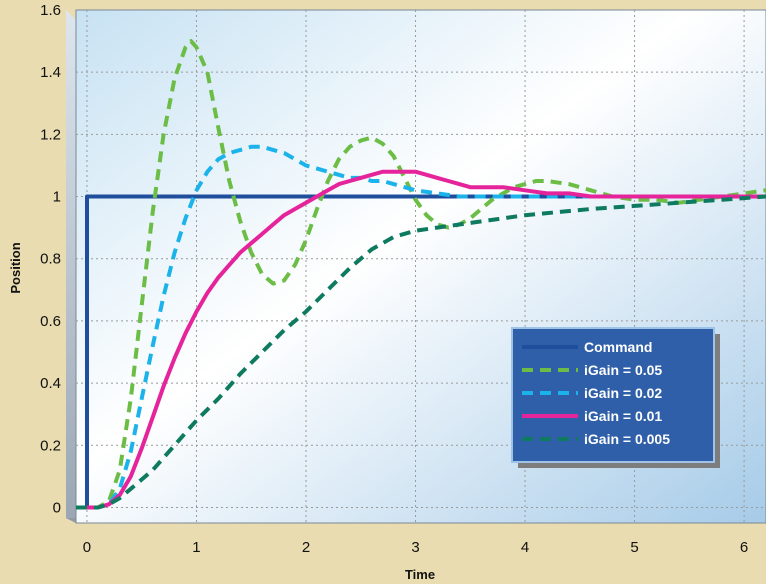 Image resolution: width=766 pixels, height=584 pixels. I want to click on plot-frame-left, so click(71, 266).